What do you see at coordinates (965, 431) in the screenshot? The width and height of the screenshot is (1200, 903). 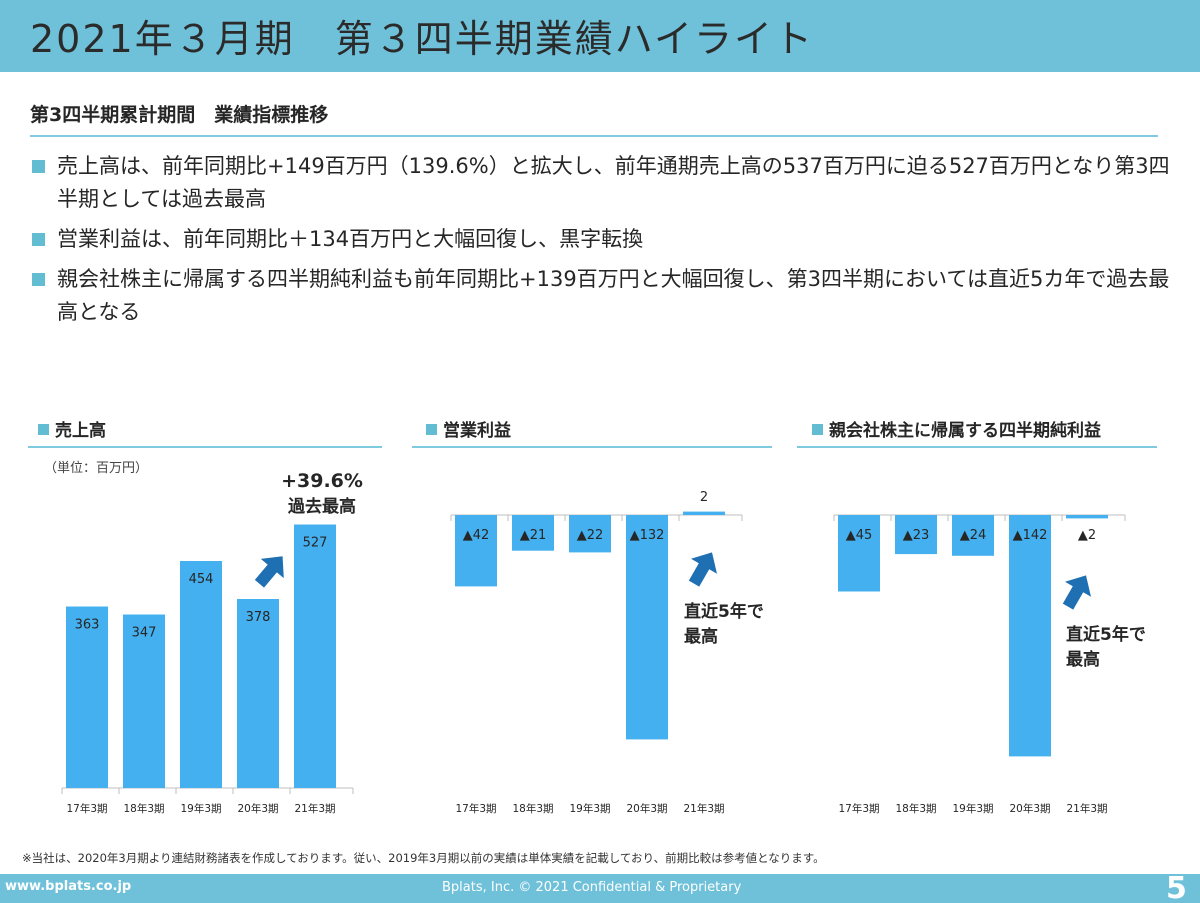 I see `net-chart-title-text: 親会社株主に帰属する四半期純利益` at bounding box center [965, 431].